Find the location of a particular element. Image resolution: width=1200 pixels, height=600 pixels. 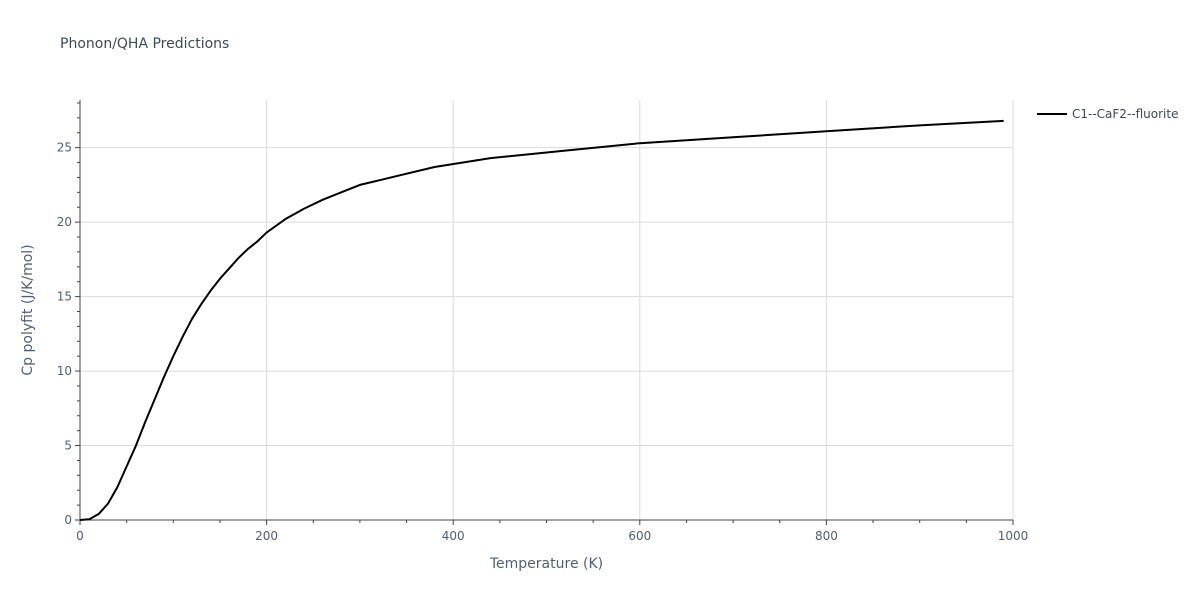

y-axis-title: Cp polyfit (J/K/mol) is located at coordinates (28, 309).